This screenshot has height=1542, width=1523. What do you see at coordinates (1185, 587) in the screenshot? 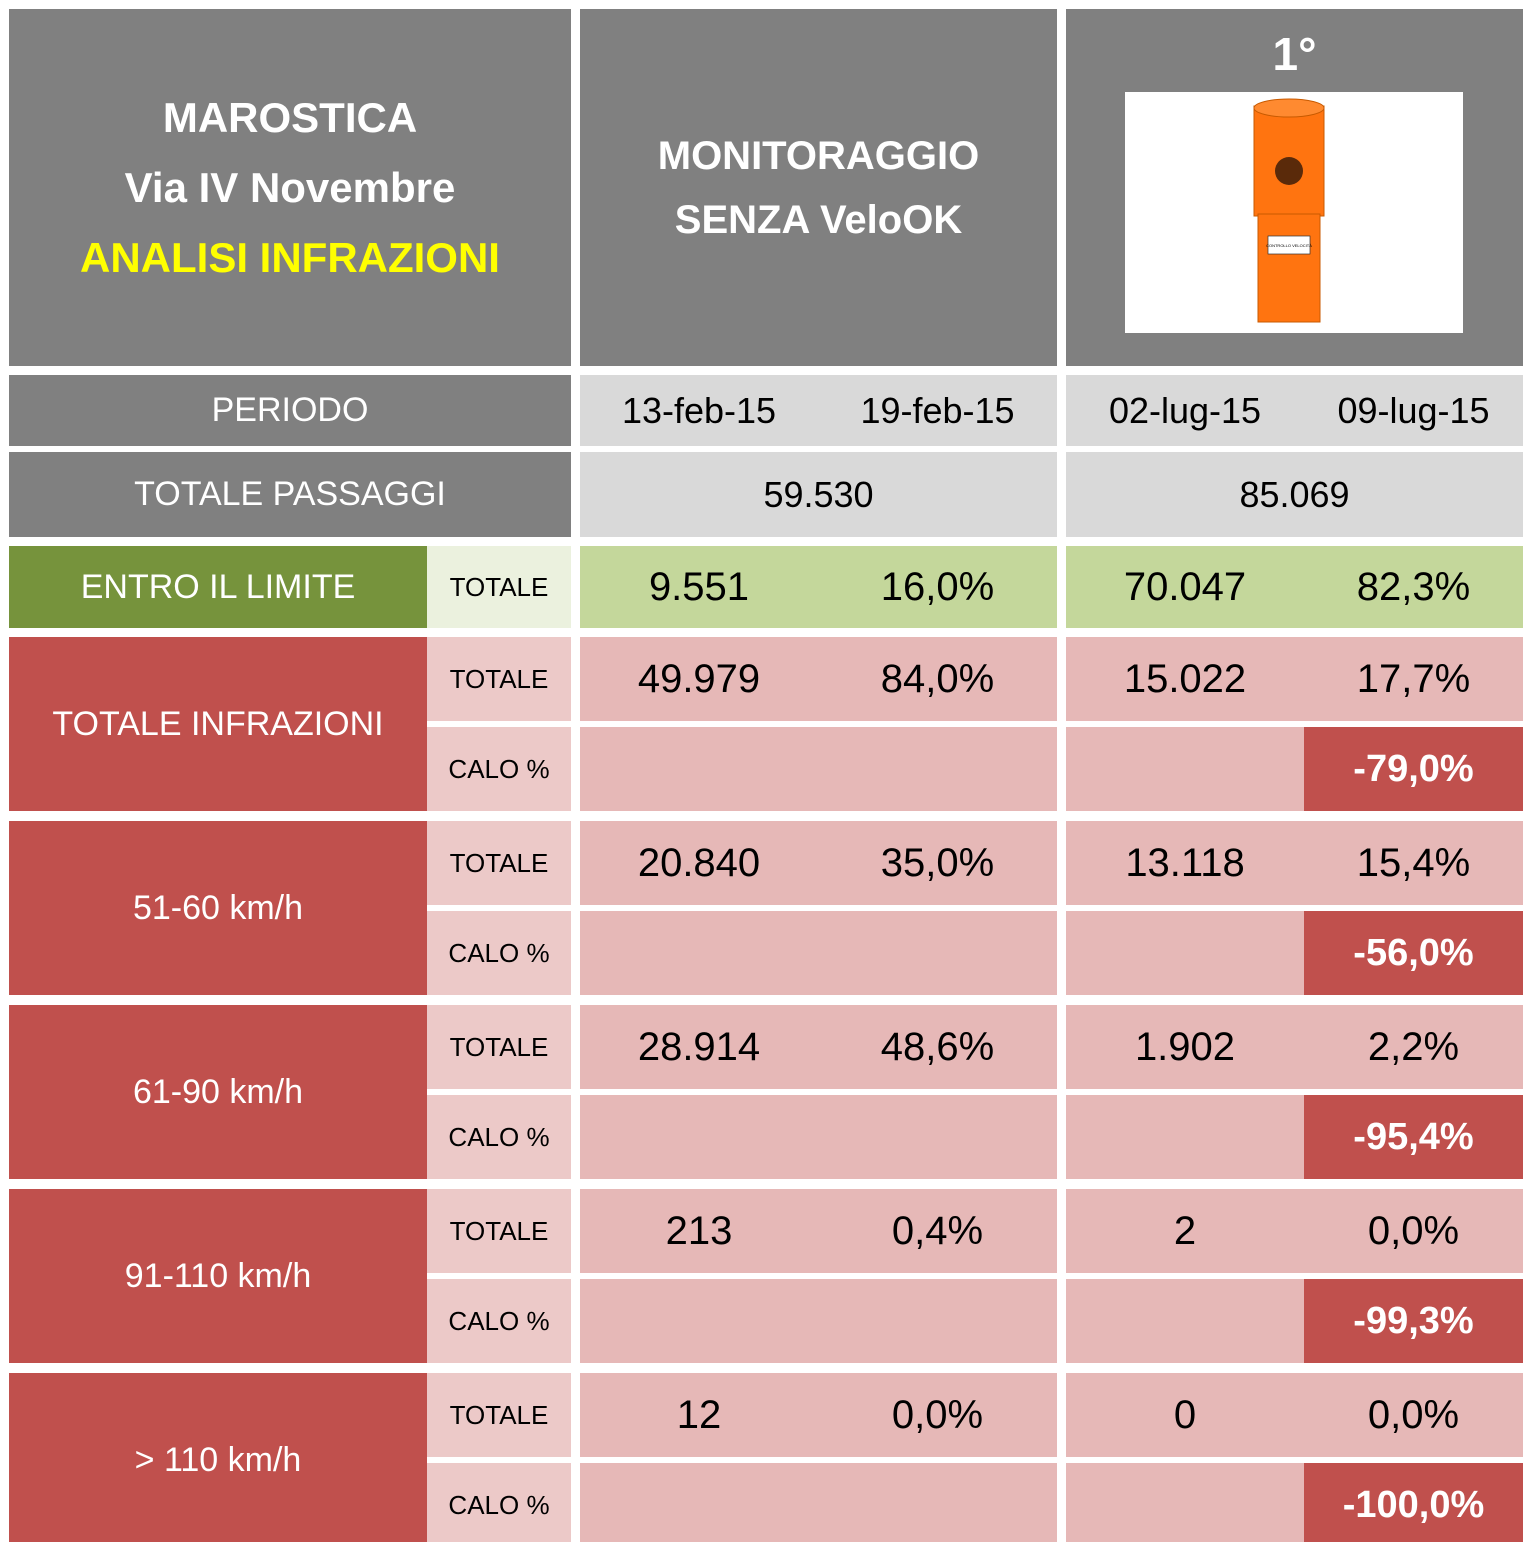
I see `value-cell: 70.047` at bounding box center [1185, 587].